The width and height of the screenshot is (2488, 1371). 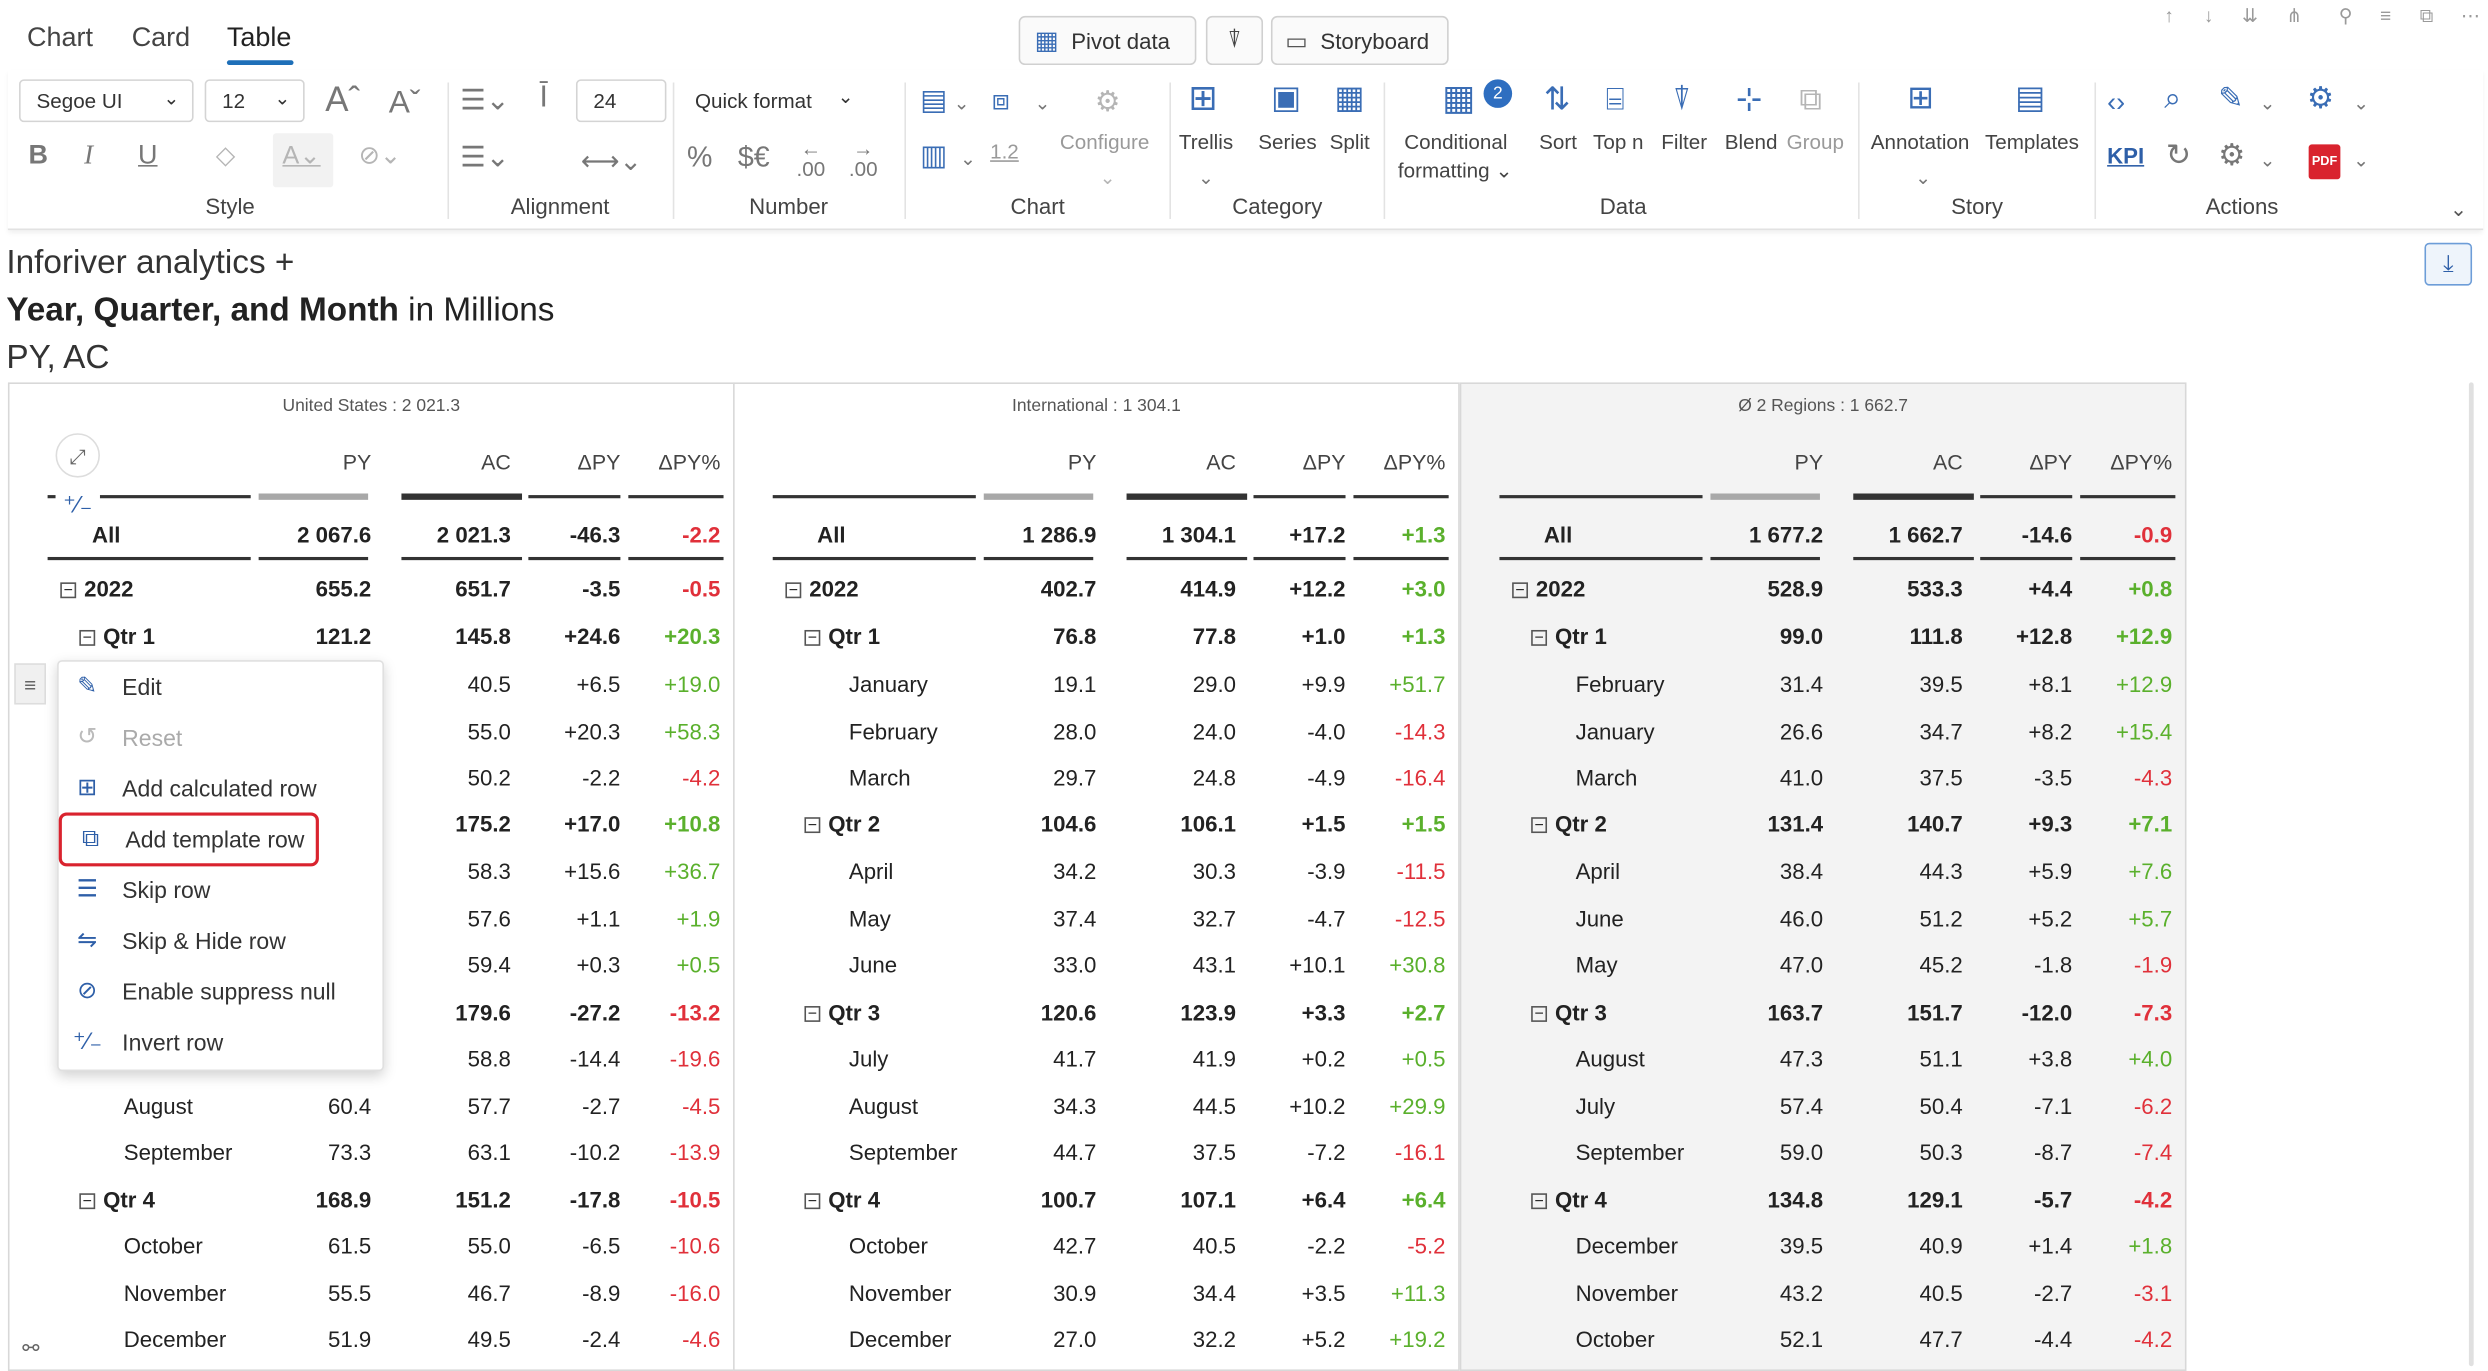 I want to click on table-row: 175.2 +17.0 +10.8, so click(x=373, y=823).